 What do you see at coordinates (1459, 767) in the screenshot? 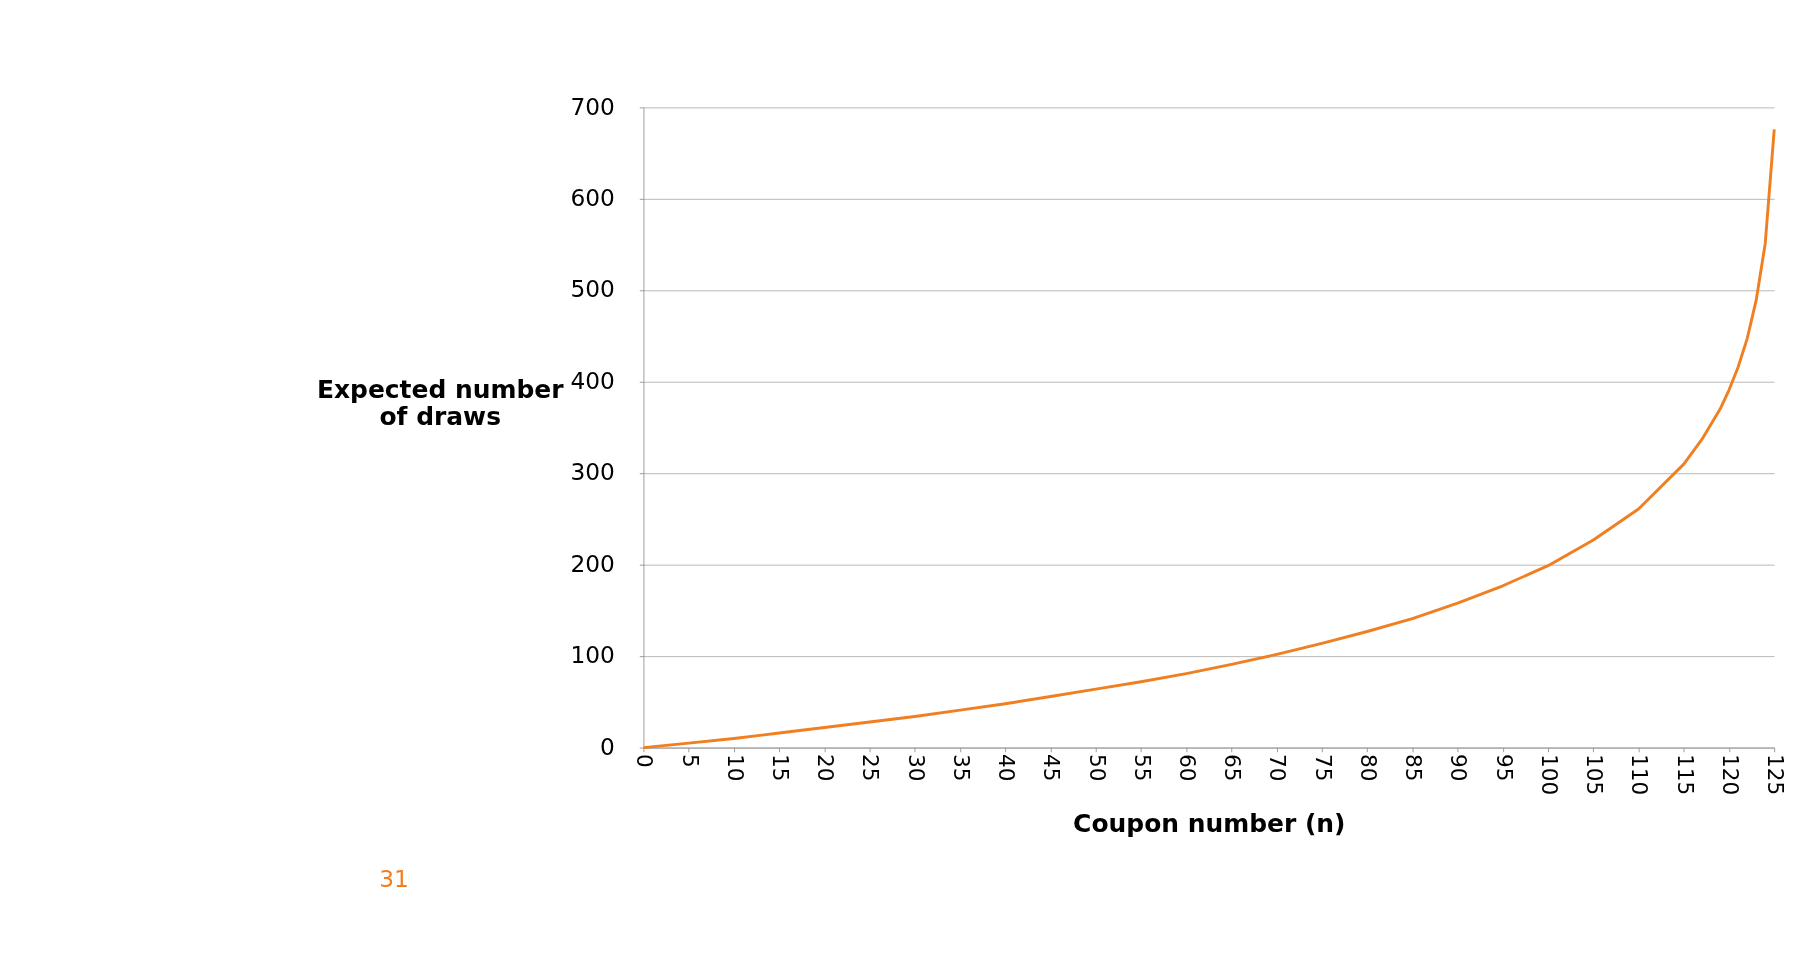
I see `x-tick-label: 90` at bounding box center [1459, 767].